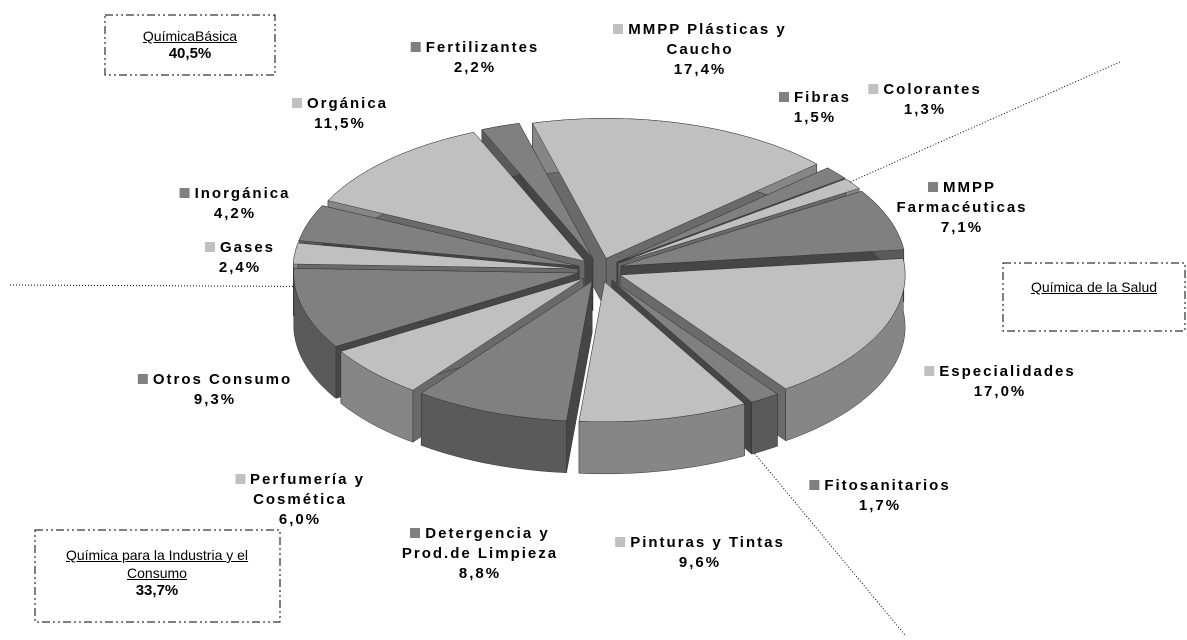 This screenshot has width=1187, height=640. I want to click on category-label: Pinturas y Tintas, so click(700, 543).